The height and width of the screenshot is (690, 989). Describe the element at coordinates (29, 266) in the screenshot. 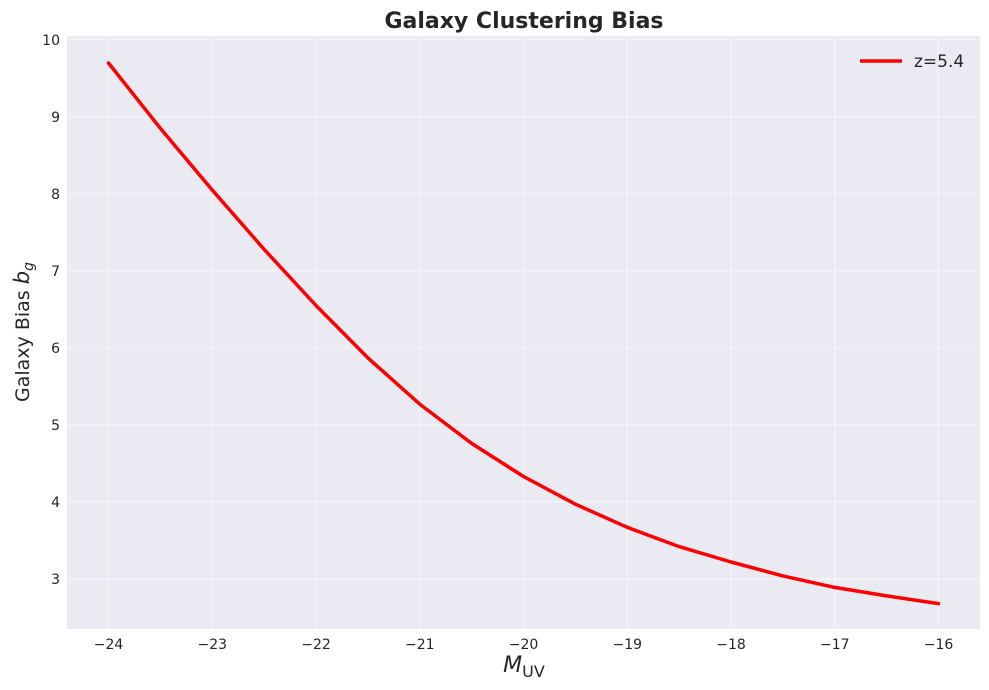

I see `y-axis-label-sub: g` at that location.